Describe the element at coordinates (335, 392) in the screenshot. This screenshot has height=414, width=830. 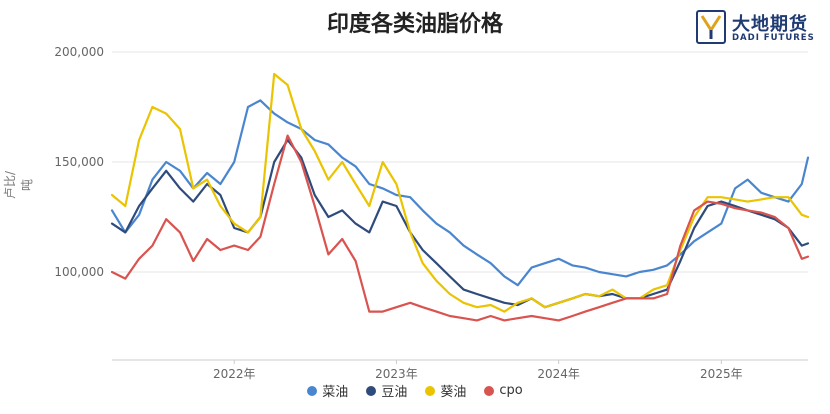
I see `legend-label: 菜油` at that location.